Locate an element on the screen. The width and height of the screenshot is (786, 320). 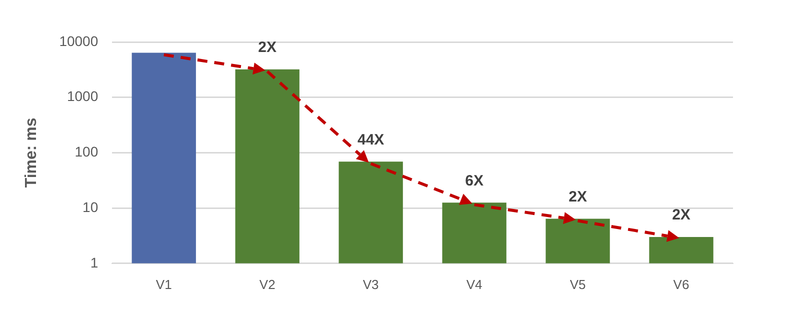
x-tick-label: V4 is located at coordinates (474, 284).